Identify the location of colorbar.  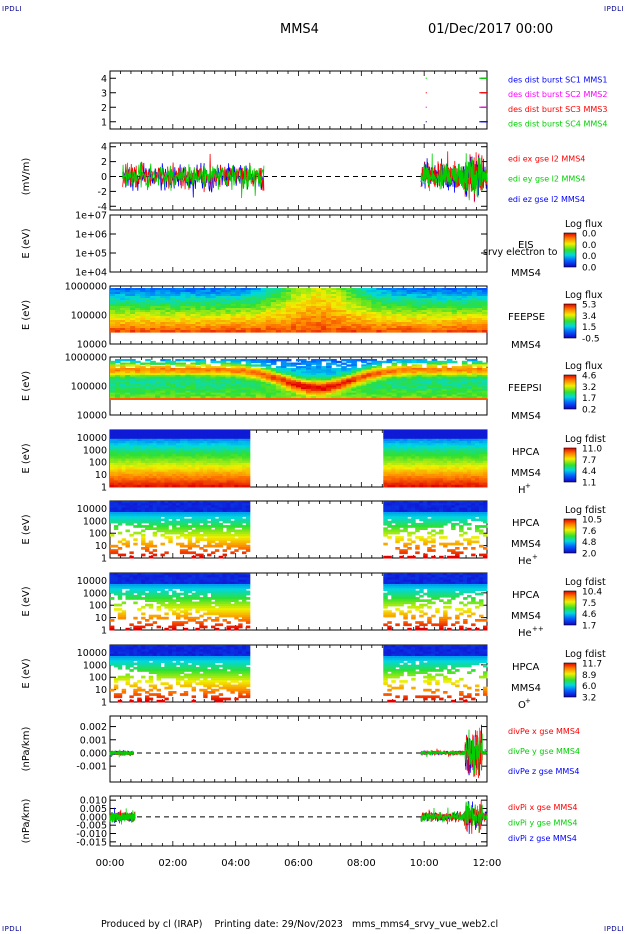
(570, 321).